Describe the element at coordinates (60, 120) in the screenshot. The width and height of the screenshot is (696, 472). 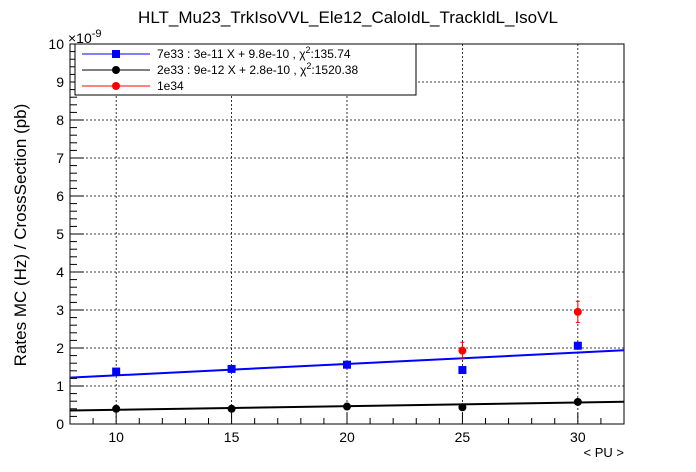
I see `y-tick-label: 8` at that location.